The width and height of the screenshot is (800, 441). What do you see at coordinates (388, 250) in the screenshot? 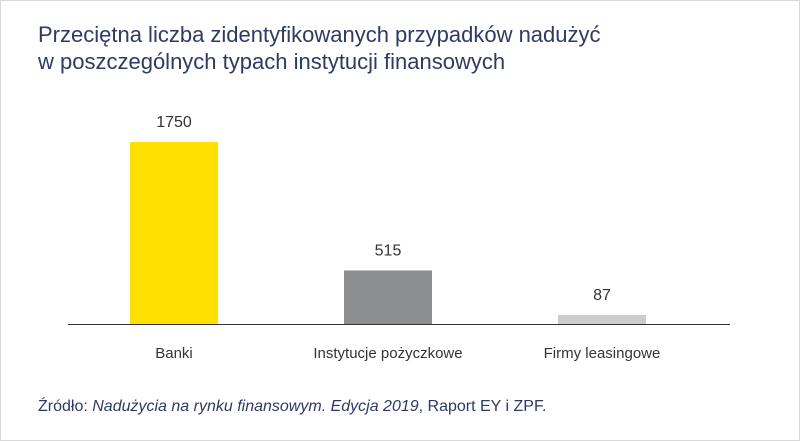
I see `data-label-2: 515` at bounding box center [388, 250].